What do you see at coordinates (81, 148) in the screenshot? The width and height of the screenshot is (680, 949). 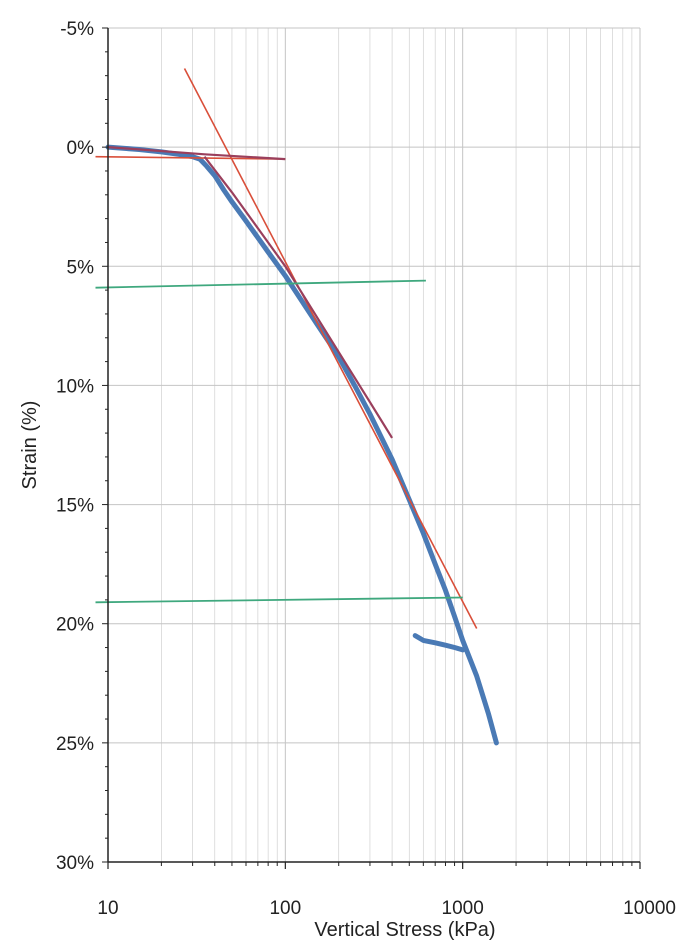 I see `y-tick-label: 0%` at bounding box center [81, 148].